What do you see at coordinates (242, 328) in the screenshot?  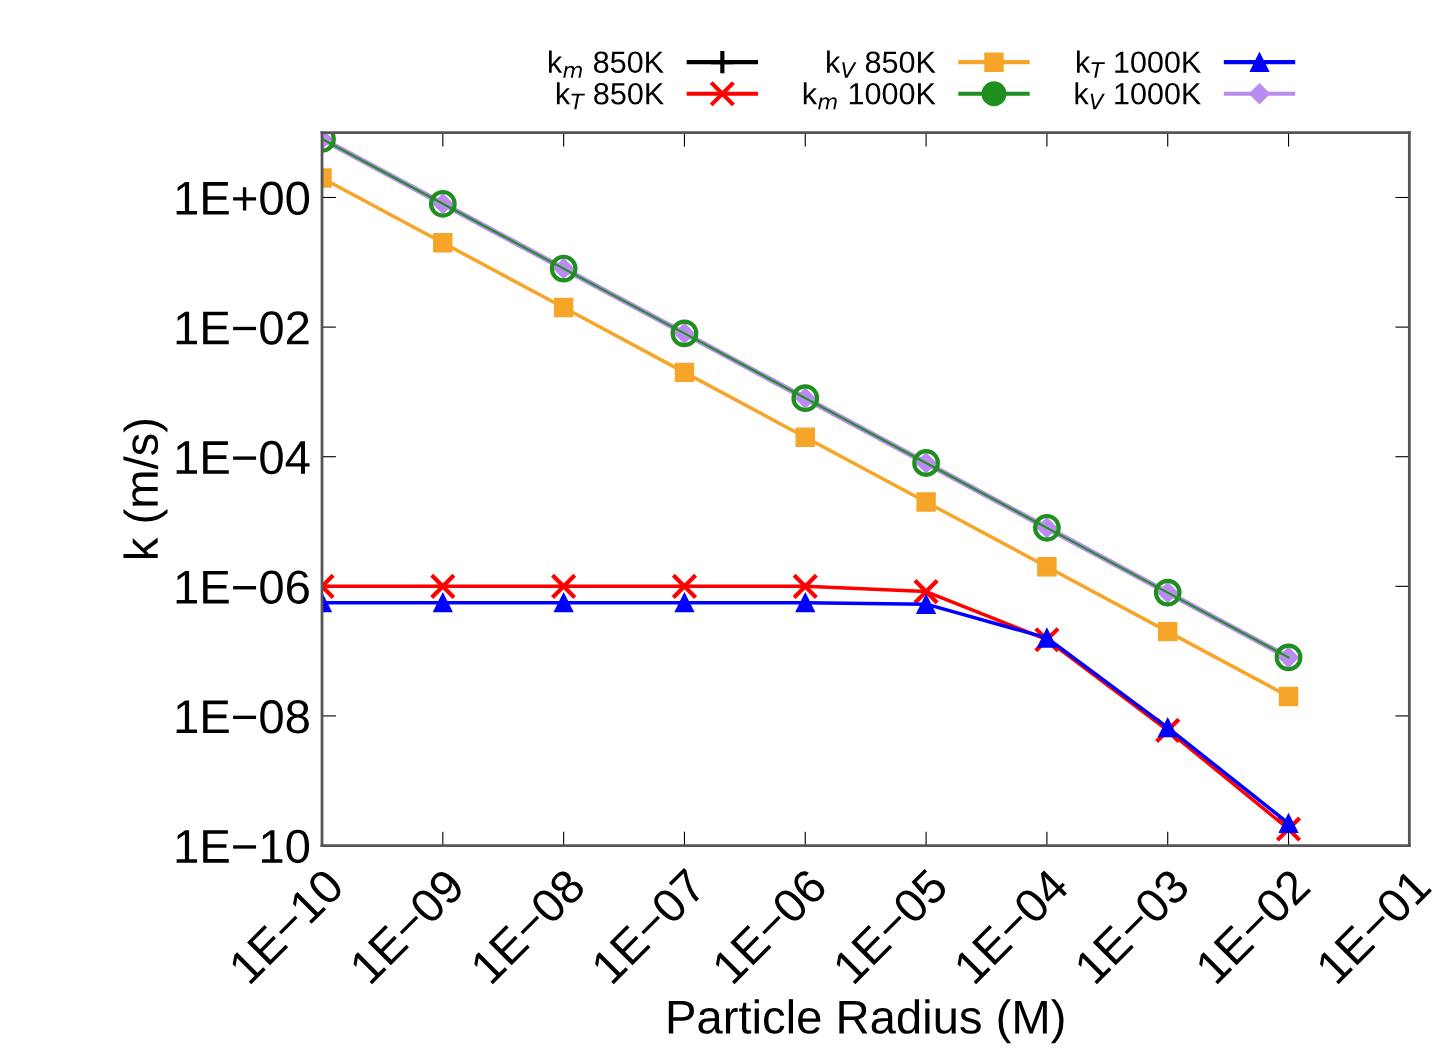 I see `y-tick-label: 1E−02` at bounding box center [242, 328].